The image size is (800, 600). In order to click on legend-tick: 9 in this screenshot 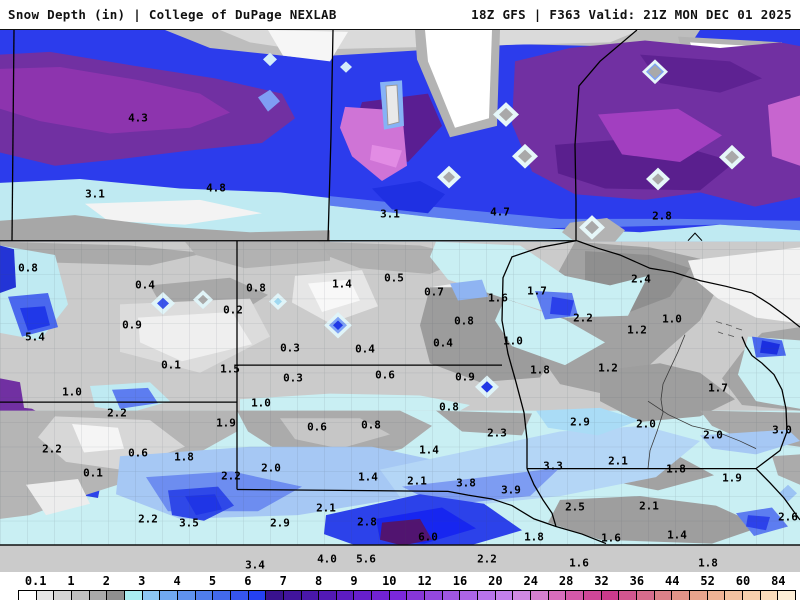, I will do `click(354, 581)`.